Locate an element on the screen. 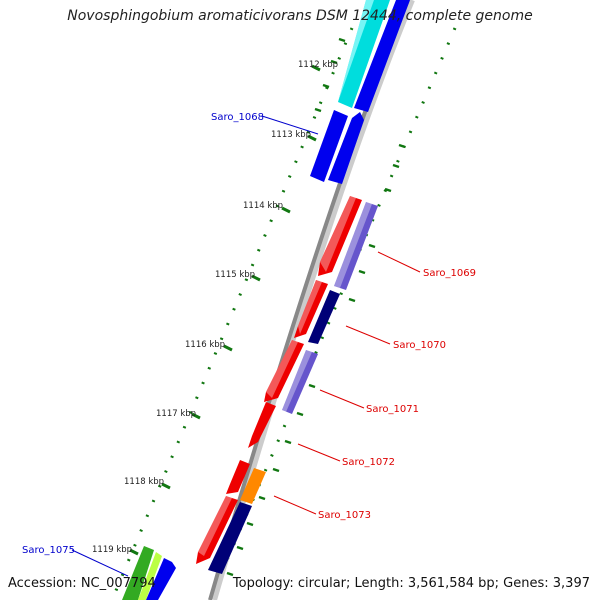 This screenshot has height=600, width=600. feature-navy-lower is located at coordinates (230, 538).